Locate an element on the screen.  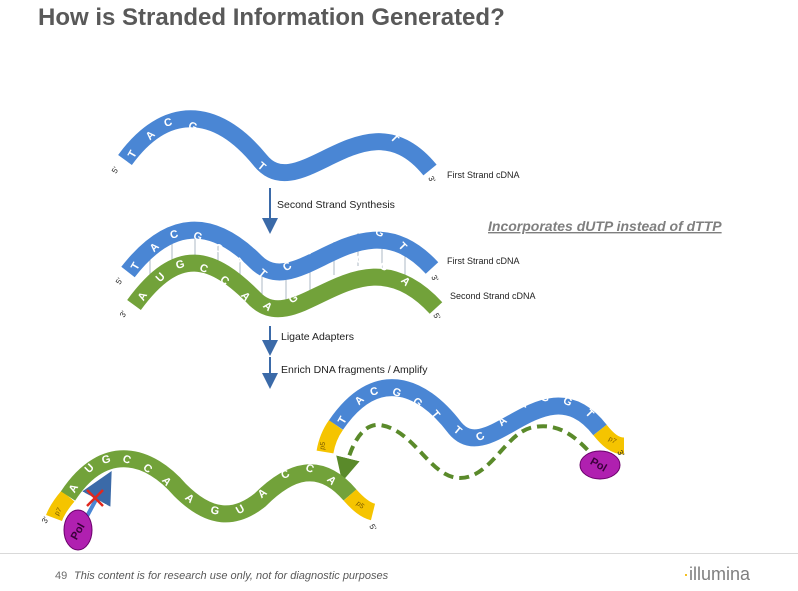
polymerase-right: Pol is located at coordinates (600, 465).